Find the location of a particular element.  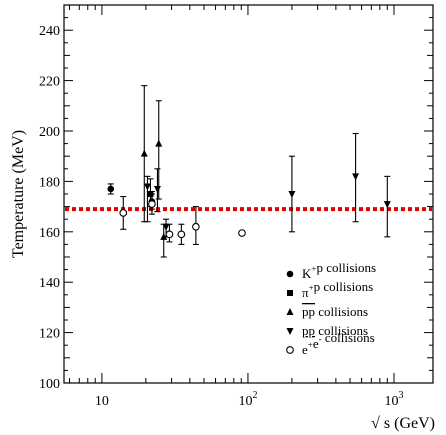

legend-label: π+p collisions is located at coordinates (337, 289).